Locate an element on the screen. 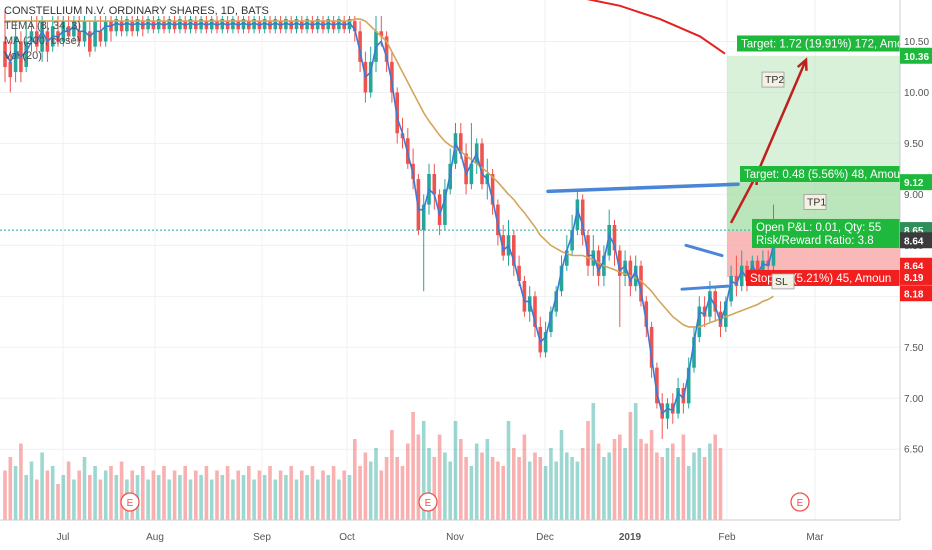  channel-bottom-line is located at coordinates (705, 287).